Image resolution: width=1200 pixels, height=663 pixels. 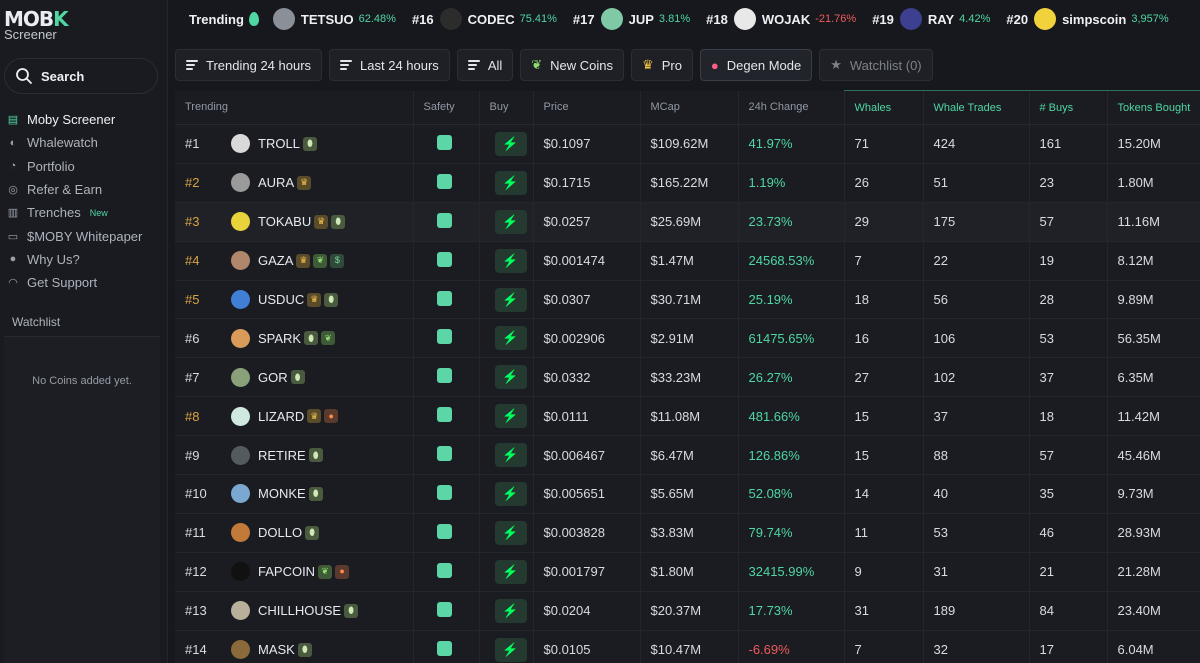 I want to click on column-header-trending: Trending, so click(x=294, y=107).